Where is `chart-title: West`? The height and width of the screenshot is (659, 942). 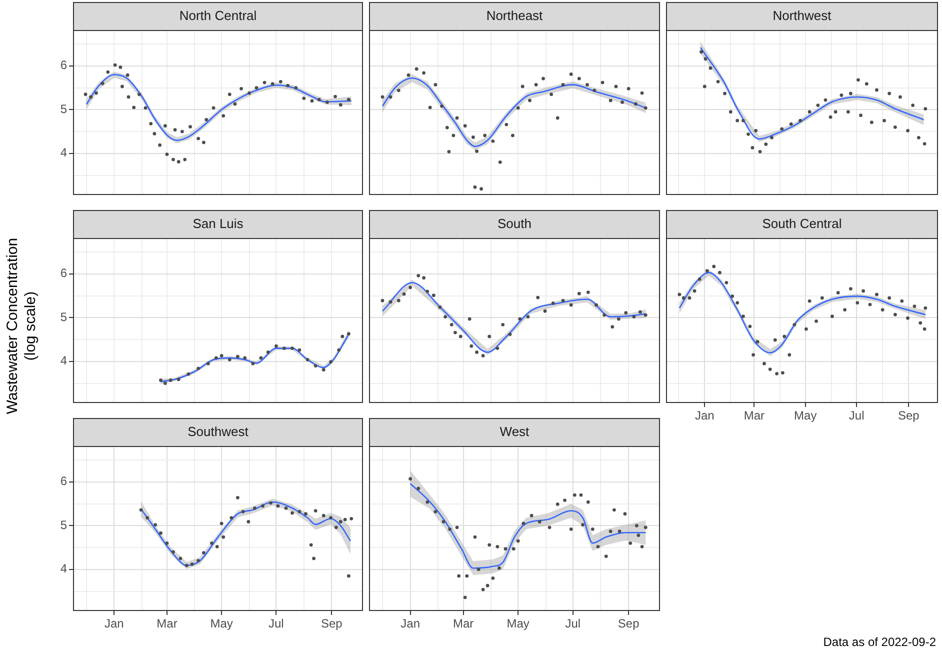 chart-title: West is located at coordinates (514, 432).